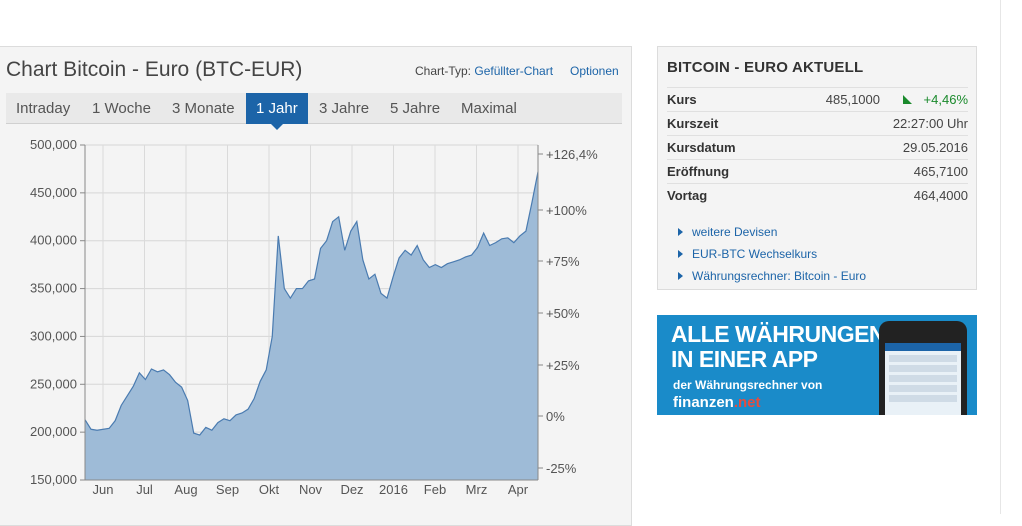 Image resolution: width=1022 pixels, height=526 pixels. Describe the element at coordinates (203, 108) in the screenshot. I see `tab-3-monate: 3 Monate` at that location.